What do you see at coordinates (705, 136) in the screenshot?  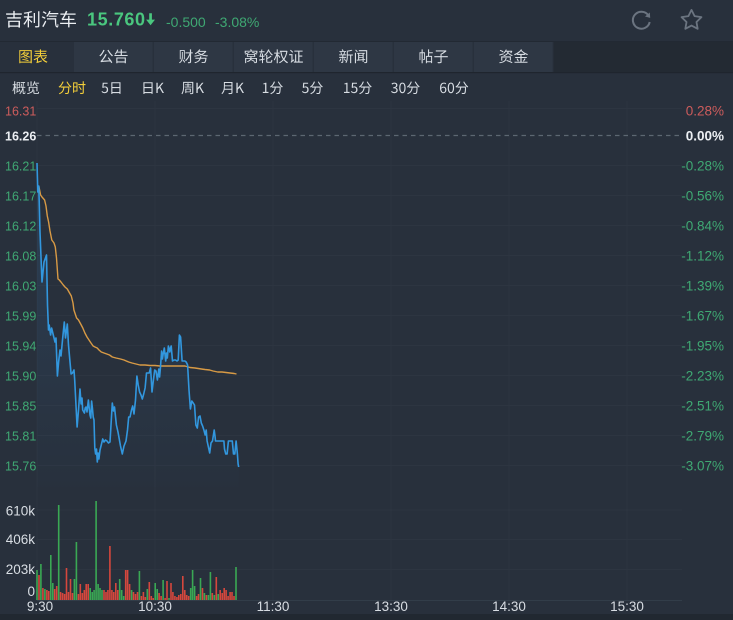 I see `svg-text: 0.00%` at bounding box center [705, 136].